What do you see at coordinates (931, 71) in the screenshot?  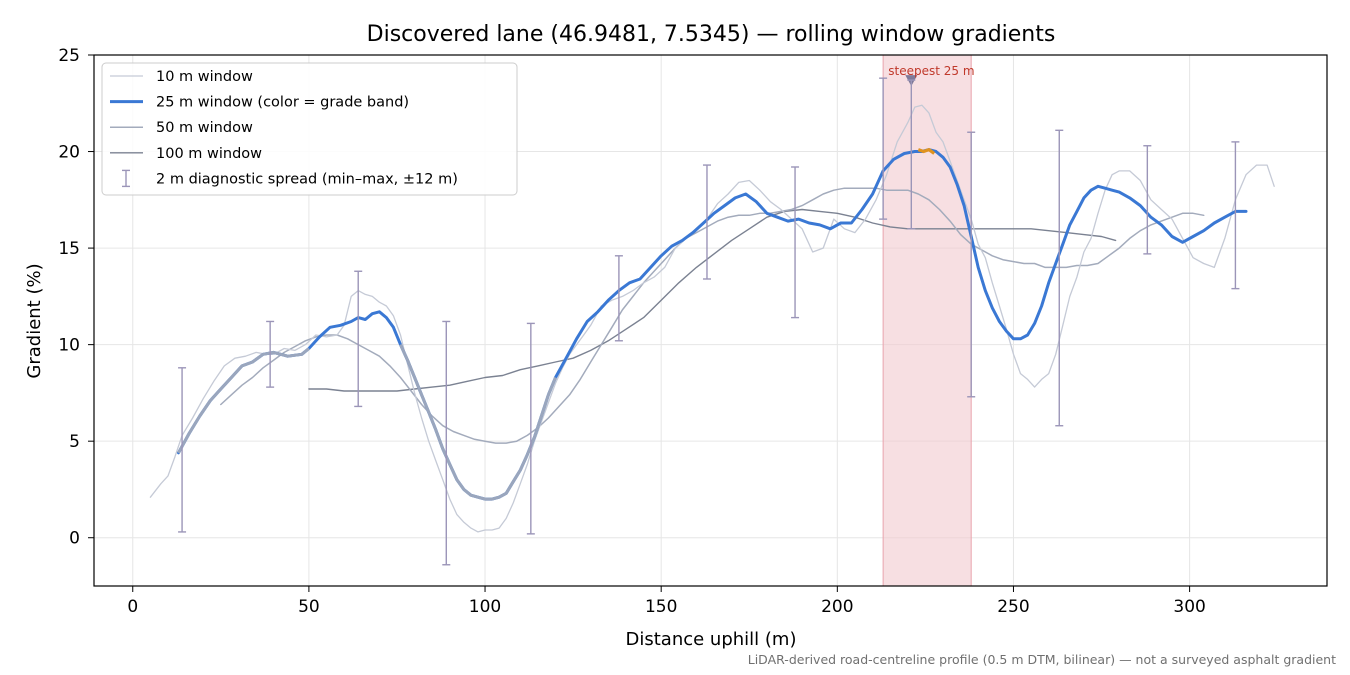 I see `steepest-annotation: steepest 25 m` at bounding box center [931, 71].